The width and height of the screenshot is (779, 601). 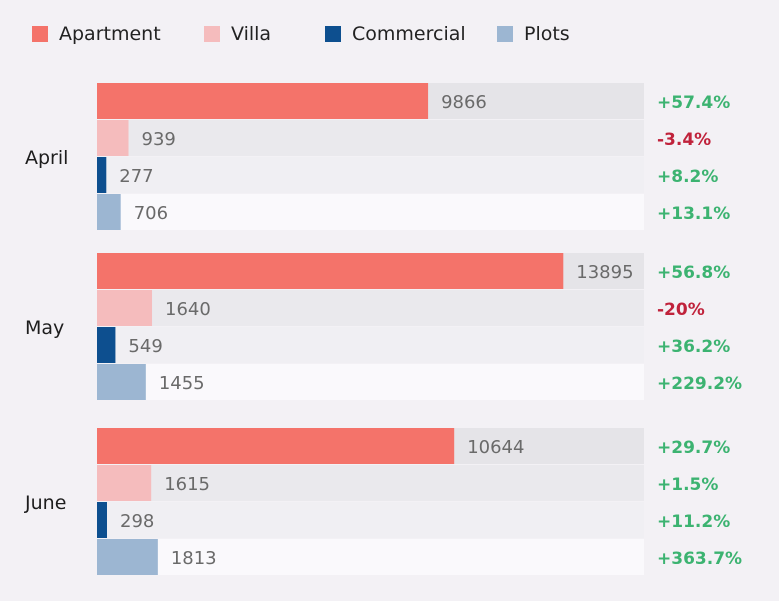 What do you see at coordinates (125, 308) in the screenshot?
I see `bar-may-villa` at bounding box center [125, 308].